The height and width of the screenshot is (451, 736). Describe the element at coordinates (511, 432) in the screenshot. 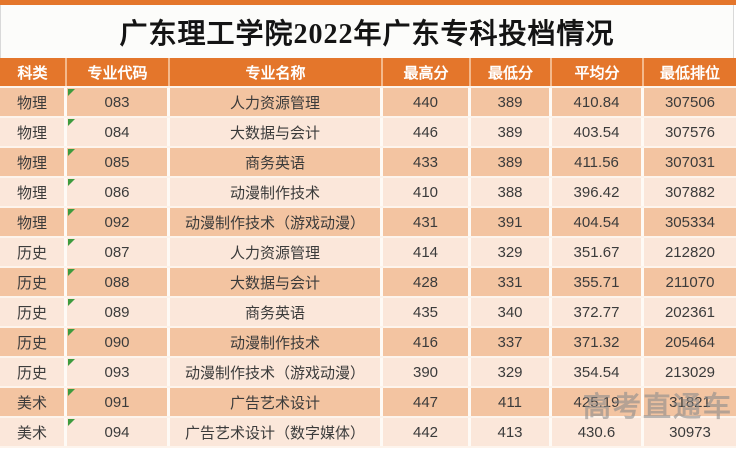

I see `cell-min-score: 413` at that location.